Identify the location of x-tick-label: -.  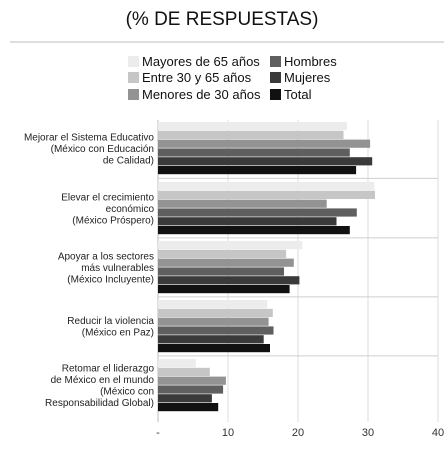
(158, 433).